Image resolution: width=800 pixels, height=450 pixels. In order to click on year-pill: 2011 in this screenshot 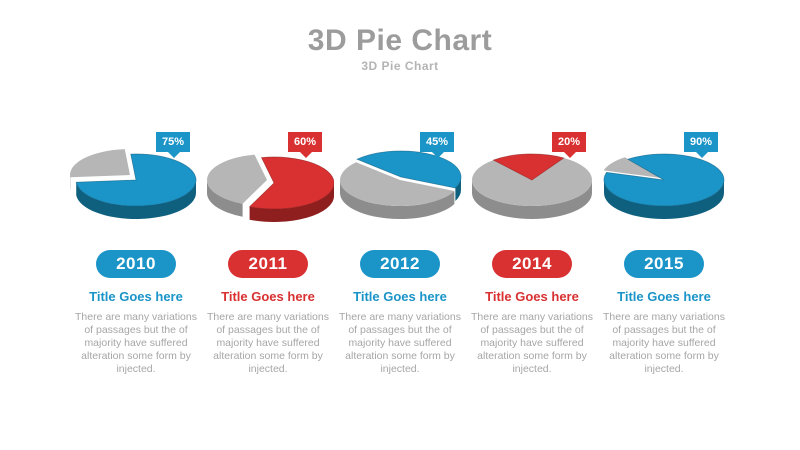, I will do `click(268, 264)`.